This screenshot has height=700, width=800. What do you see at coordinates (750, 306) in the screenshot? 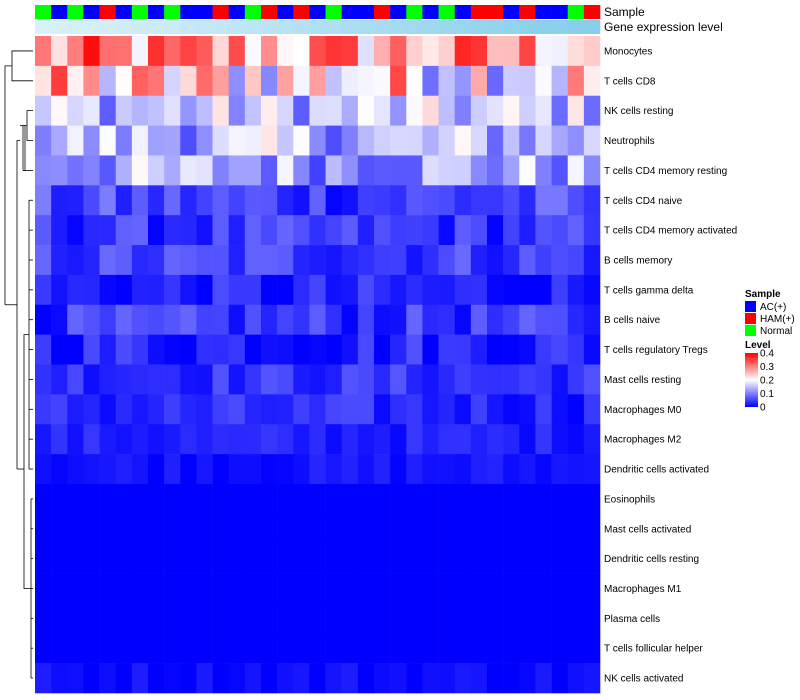
I see `legend-sample-swatch` at bounding box center [750, 306].